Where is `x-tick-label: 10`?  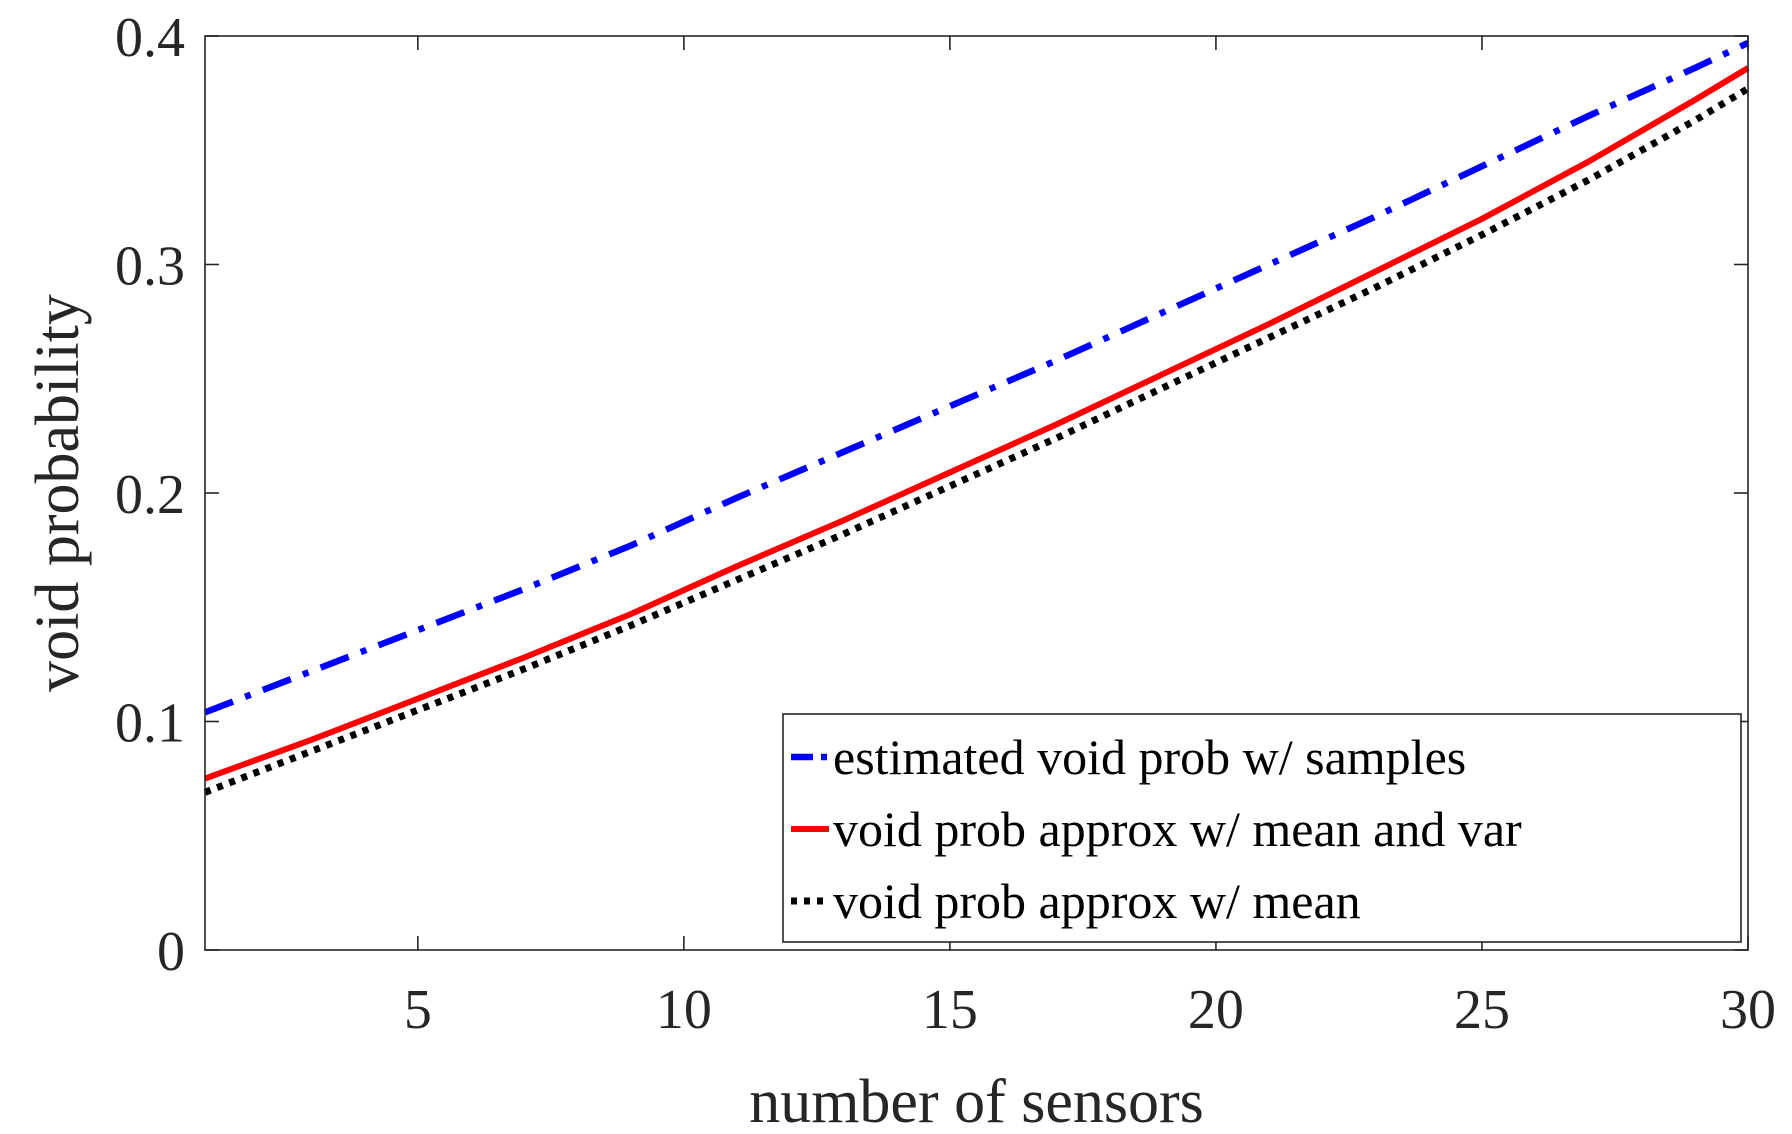
x-tick-label: 10 is located at coordinates (684, 1010).